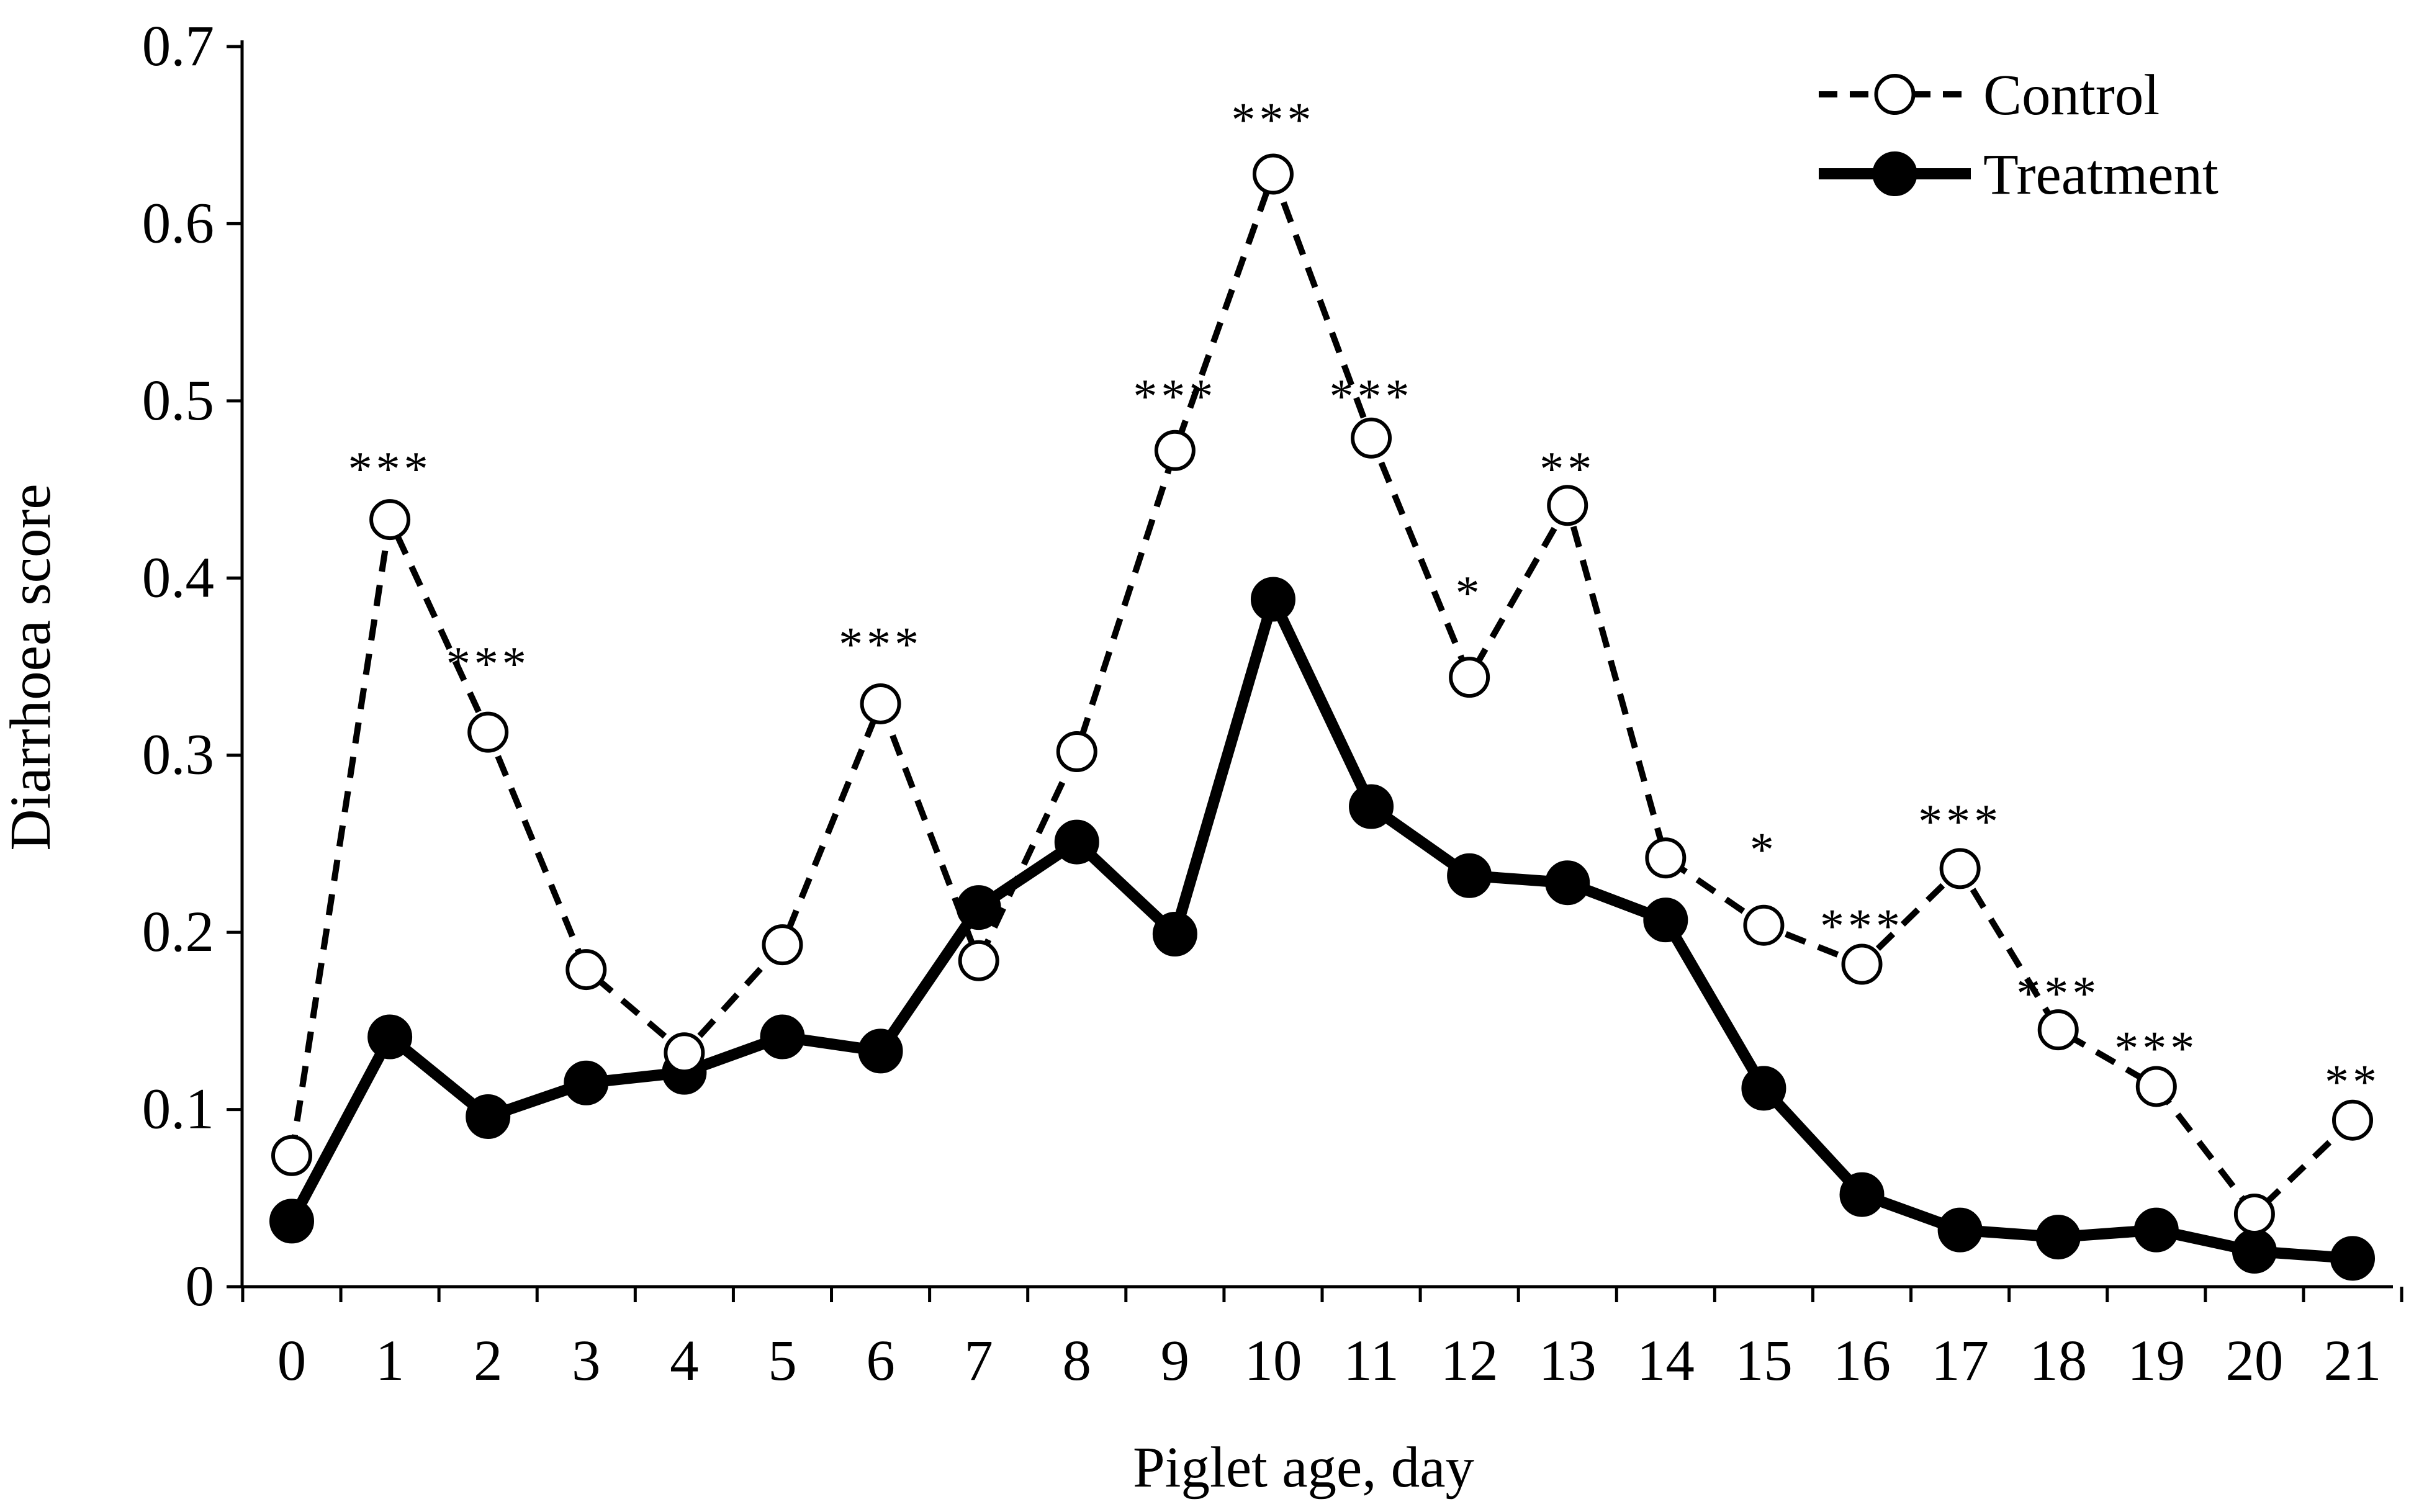 This screenshot has height=1512, width=2419. What do you see at coordinates (1666, 1361) in the screenshot?
I see `x-tick-label: 14` at bounding box center [1666, 1361].